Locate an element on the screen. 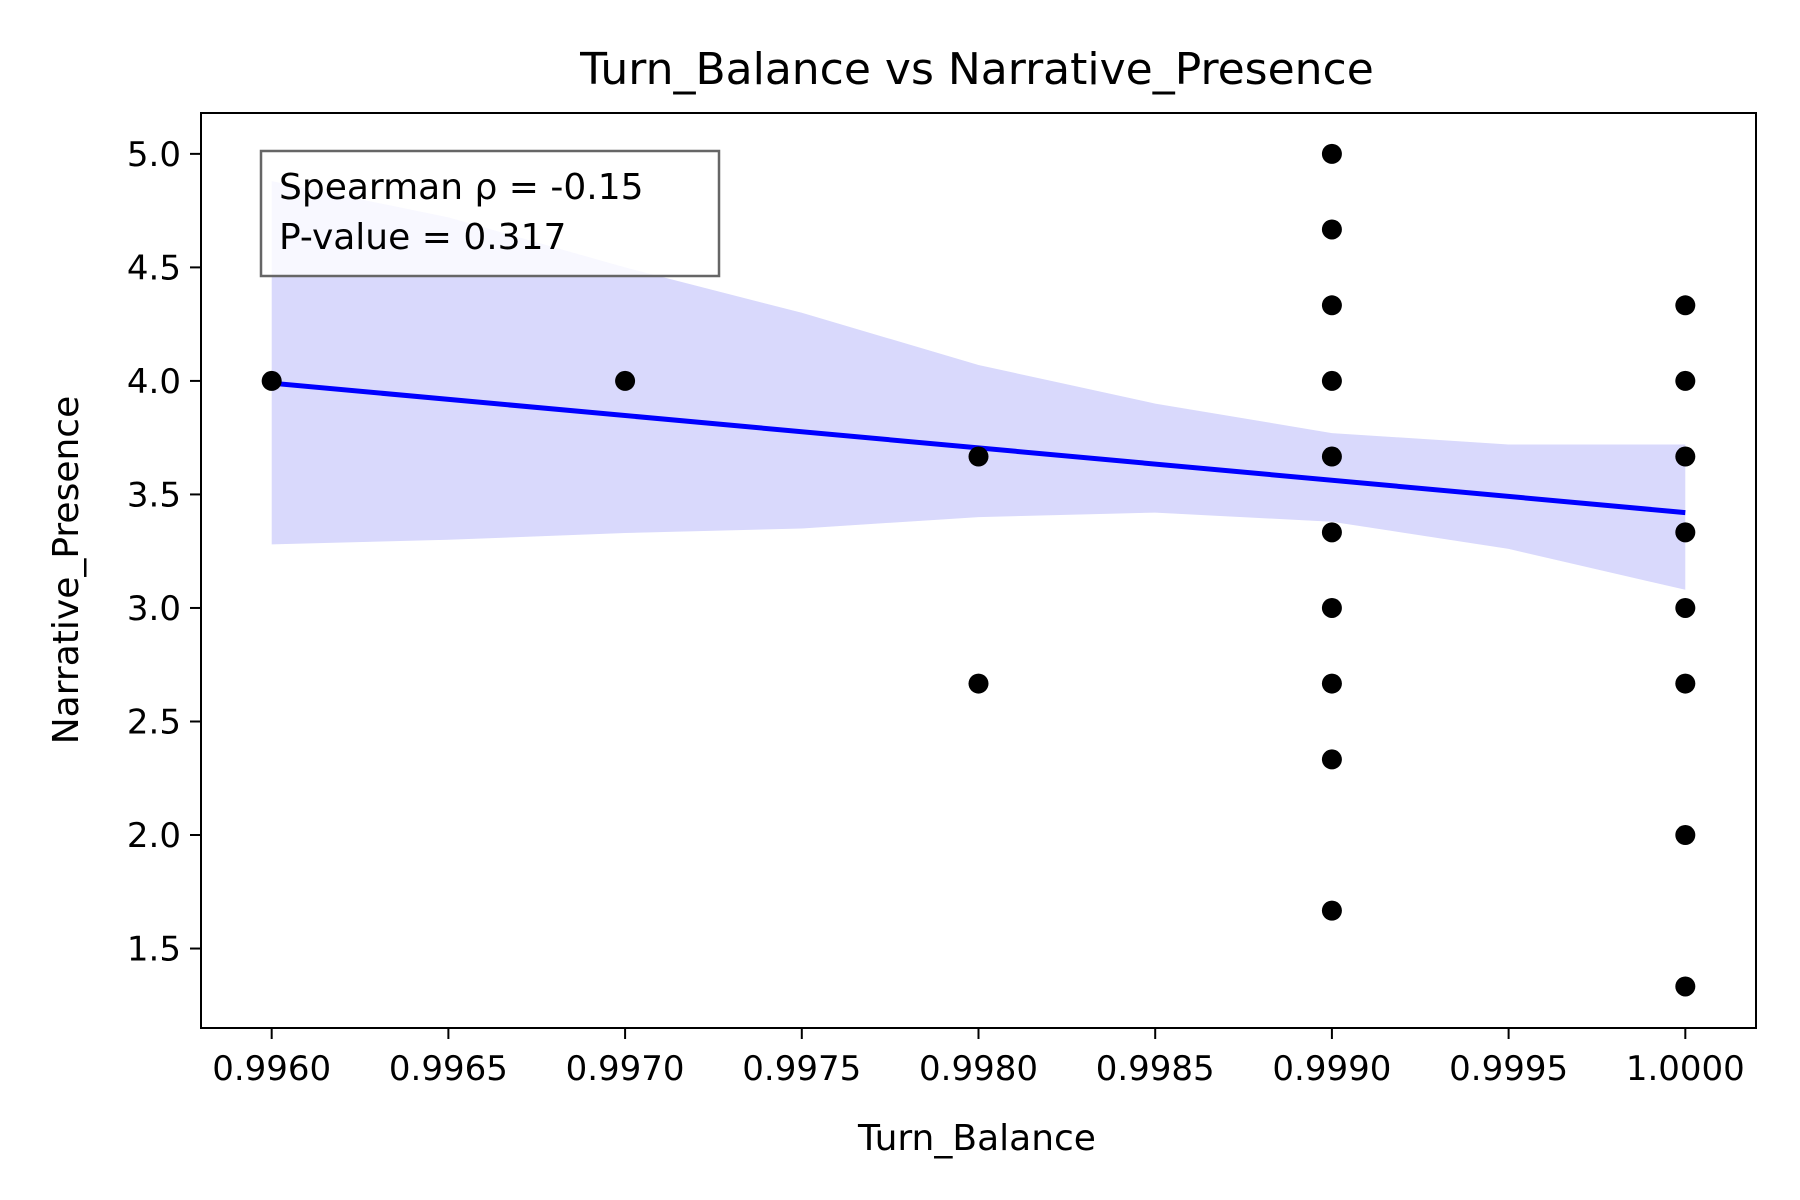  annotation-box is located at coordinates (490, 213).